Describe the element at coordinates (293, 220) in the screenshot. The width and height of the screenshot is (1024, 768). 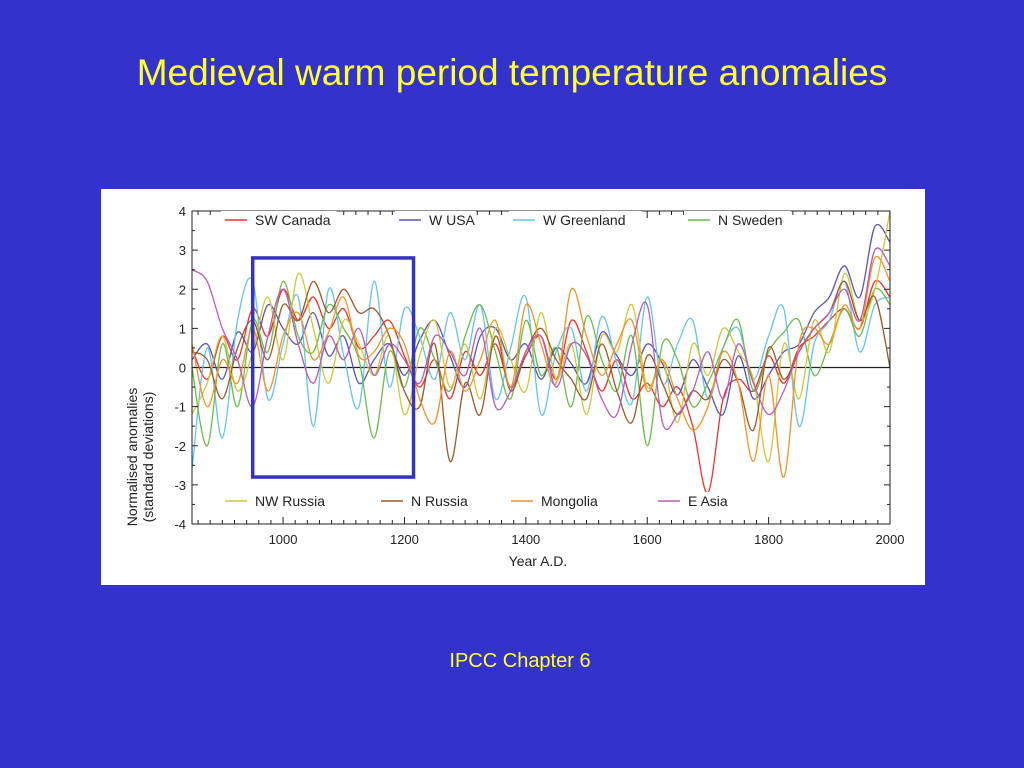
I see `legend-label: SW Canada` at that location.